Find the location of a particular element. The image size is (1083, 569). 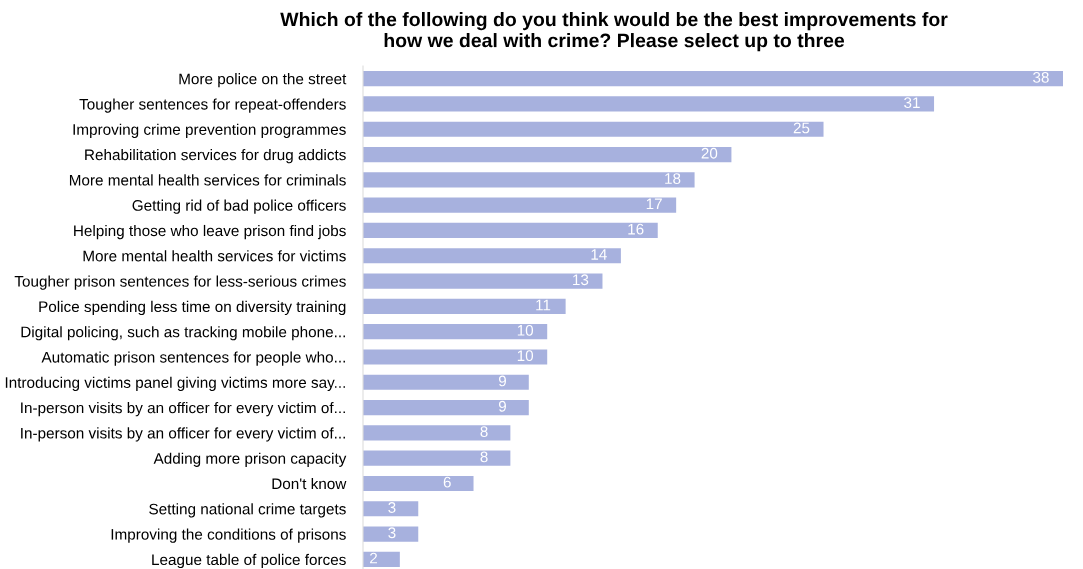

y-tick-label: Setting national crime targets is located at coordinates (247, 510).